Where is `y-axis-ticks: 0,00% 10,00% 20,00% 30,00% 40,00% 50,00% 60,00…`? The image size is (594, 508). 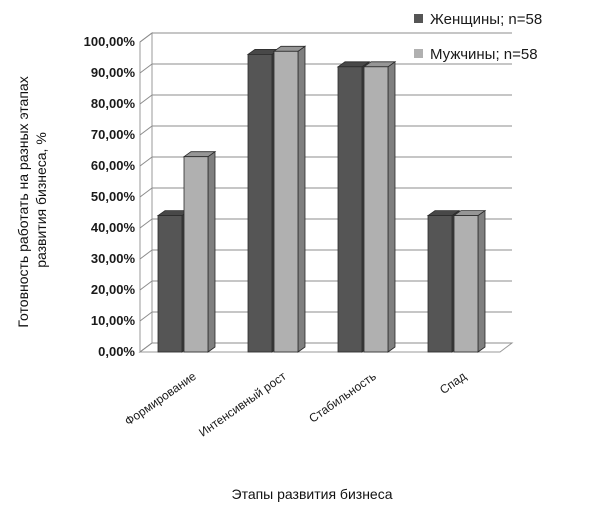
y-axis-ticks: 0,00% 10,00% 20,00% 30,00% 40,00% 50,00% 60,00… is located at coordinates (110, 196).